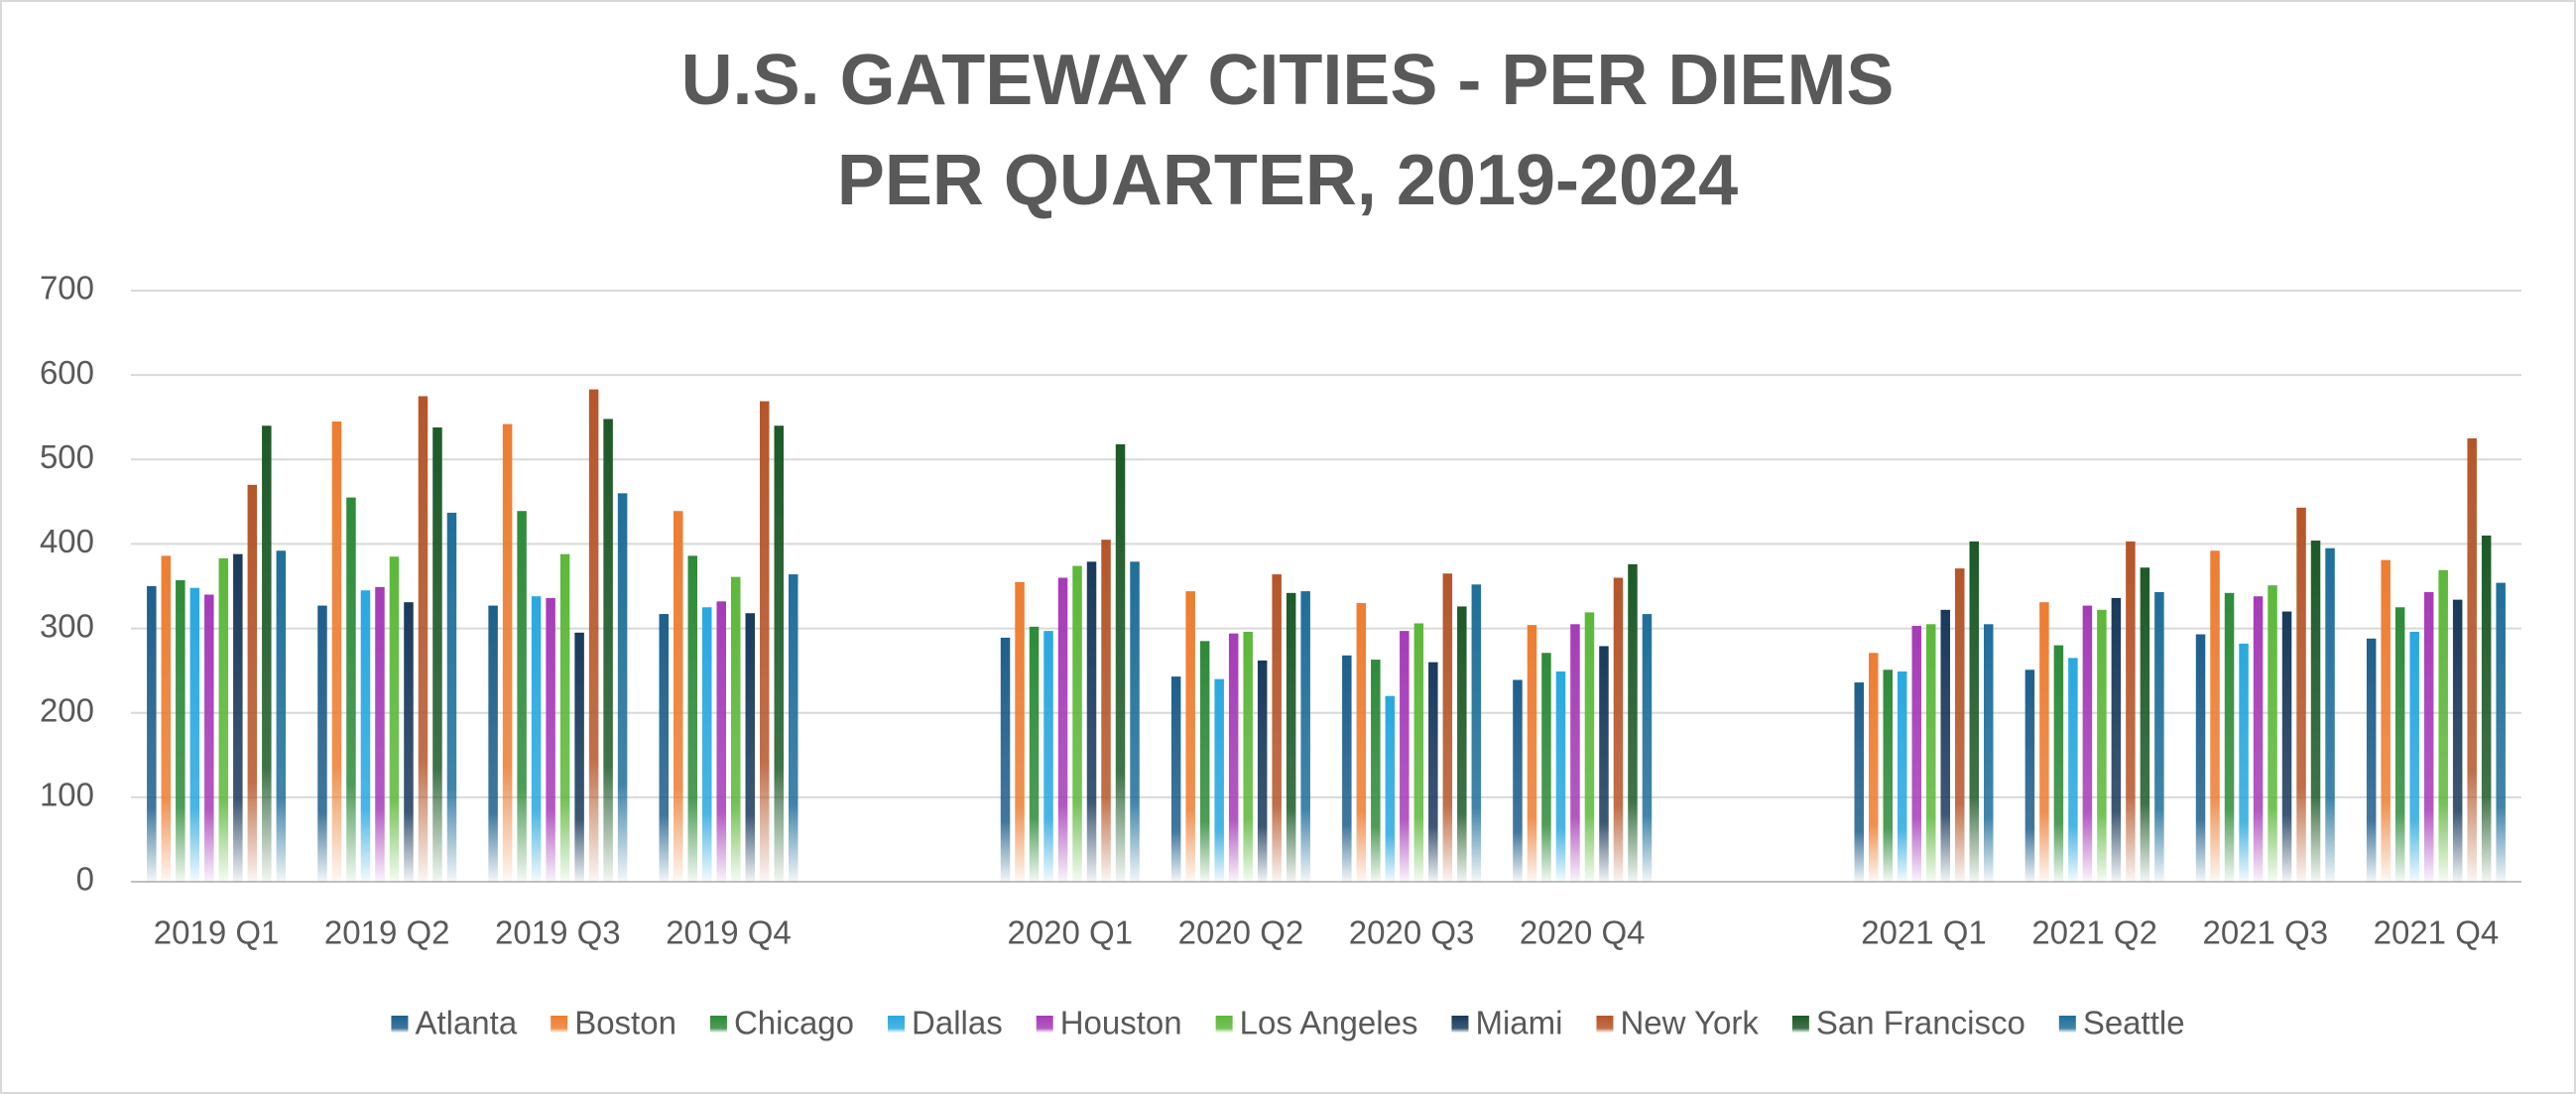  What do you see at coordinates (2265, 932) in the screenshot?
I see `x-tick-label: 2021 Q3` at bounding box center [2265, 932].